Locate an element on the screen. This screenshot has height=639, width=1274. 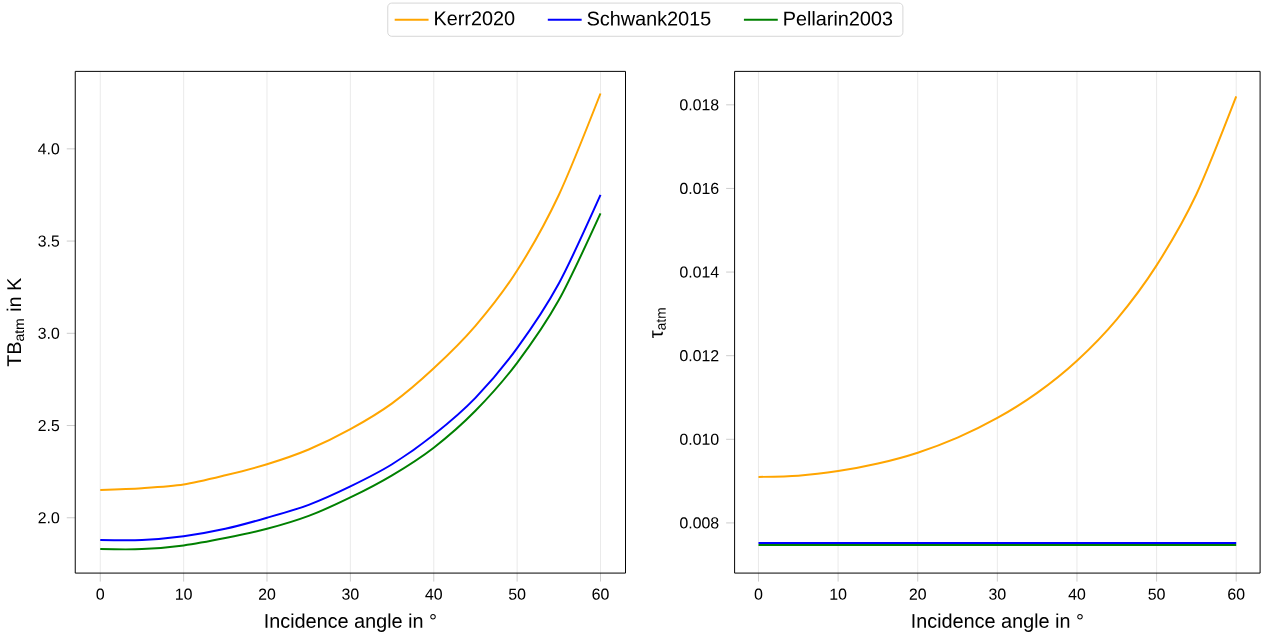
y-tick-label: 3.5 is located at coordinates (49, 241).